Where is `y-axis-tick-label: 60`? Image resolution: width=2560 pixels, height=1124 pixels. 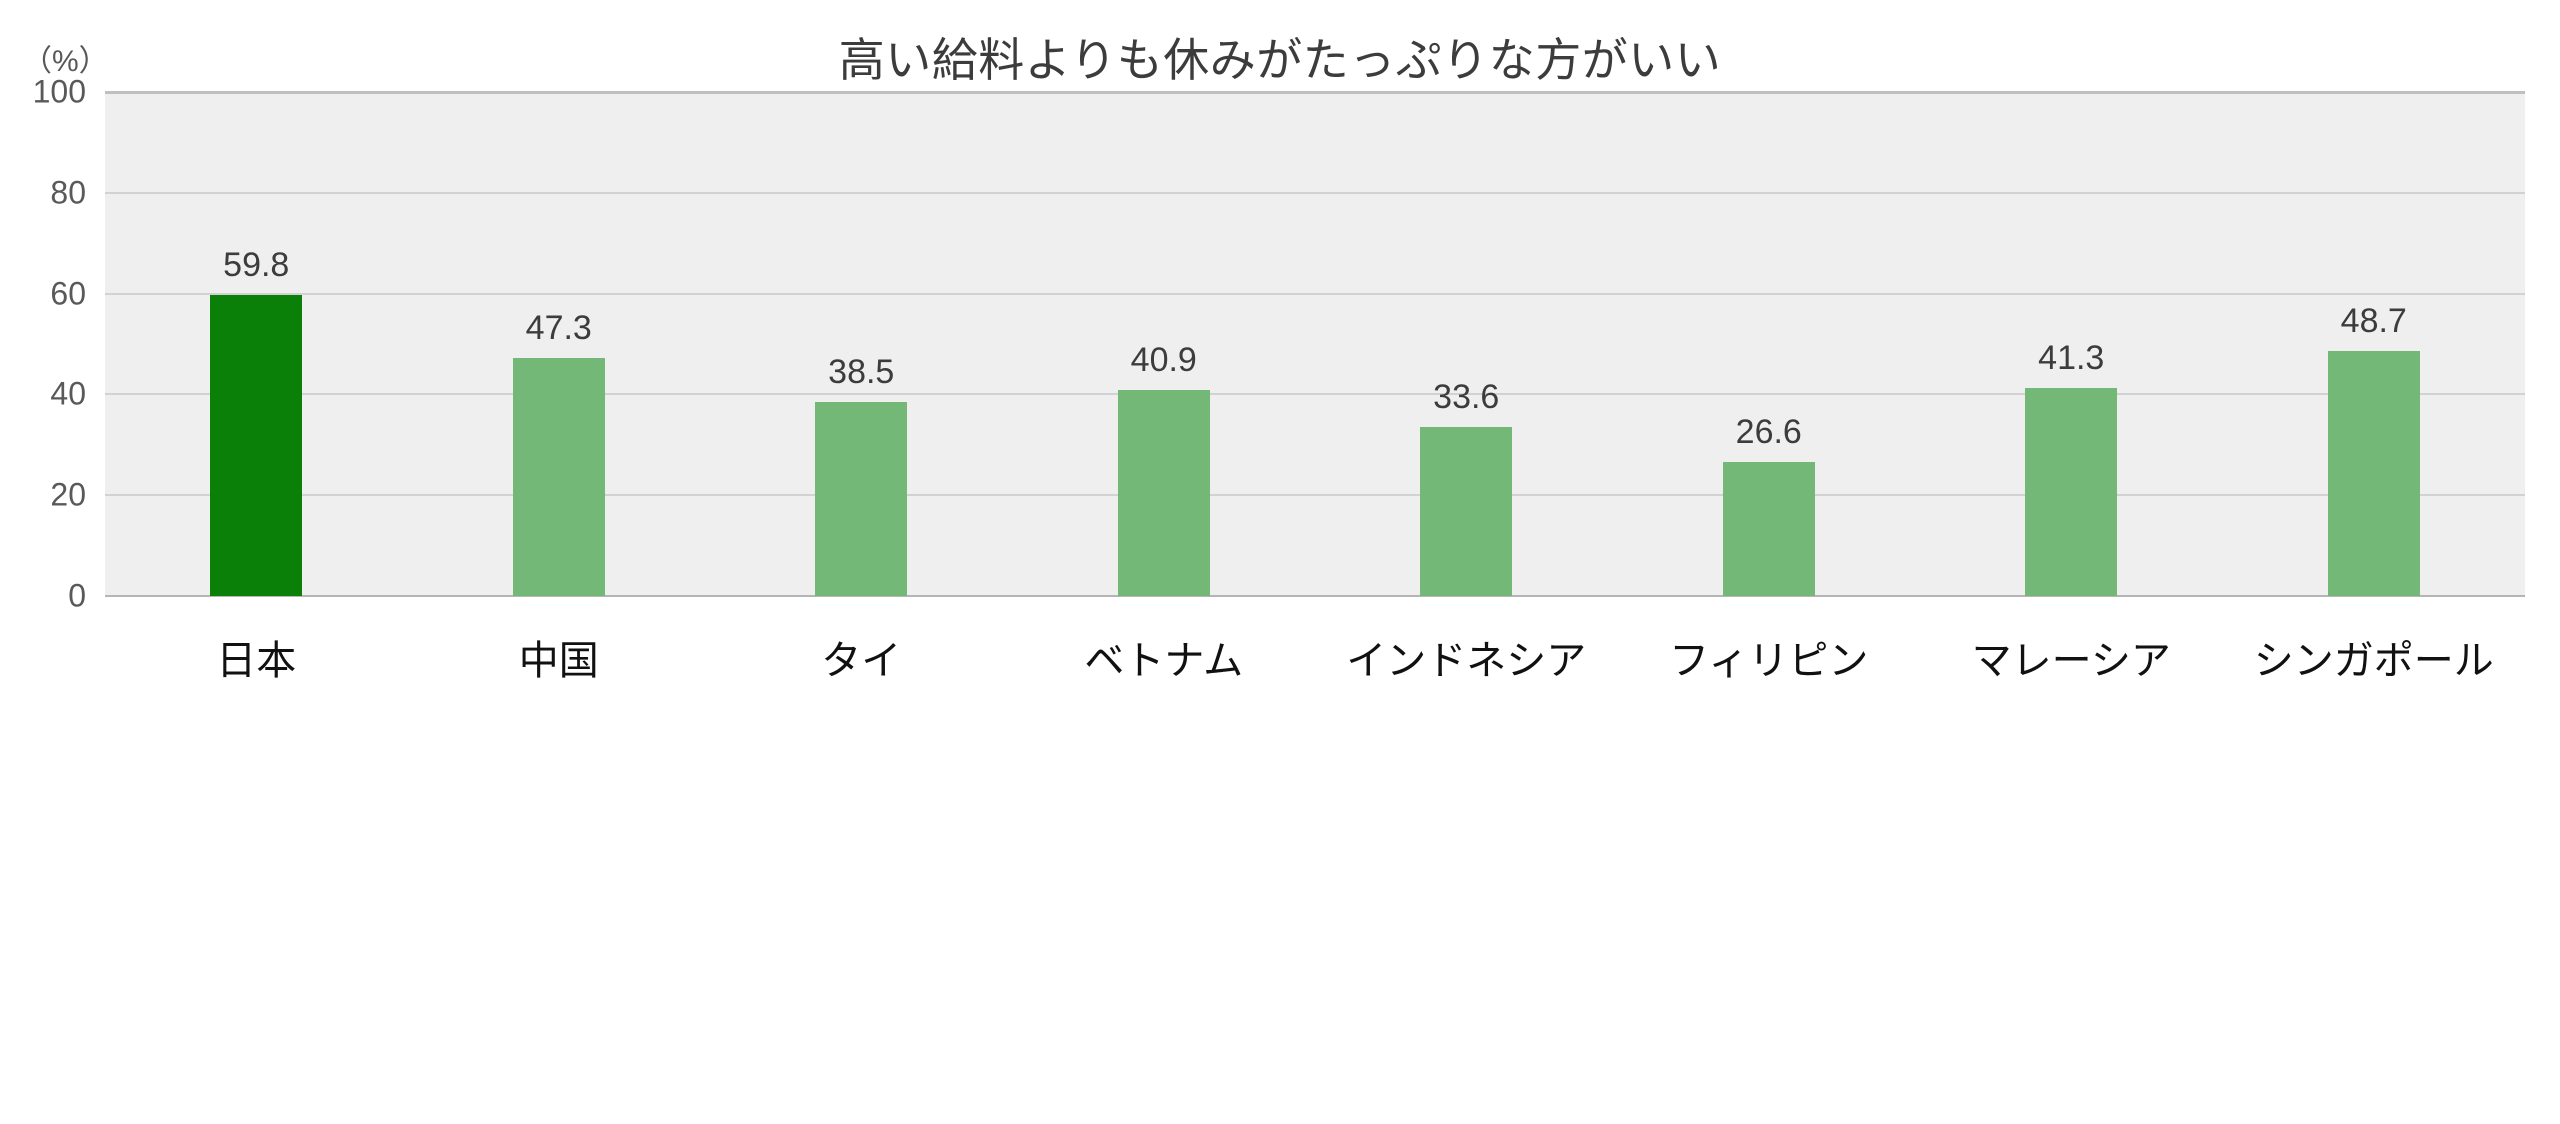
y-axis-tick-label: 60 is located at coordinates (68, 293).